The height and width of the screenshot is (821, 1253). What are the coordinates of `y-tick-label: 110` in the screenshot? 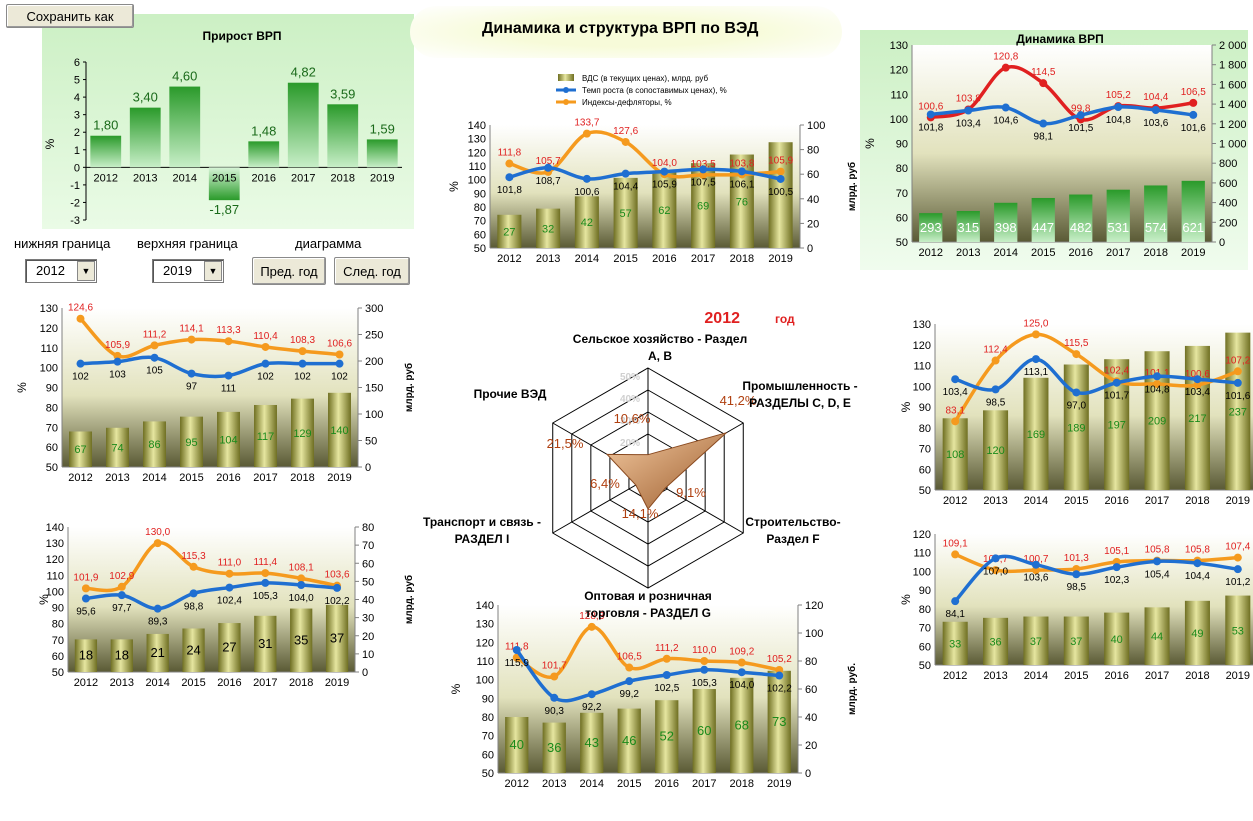 It's located at (922, 554).